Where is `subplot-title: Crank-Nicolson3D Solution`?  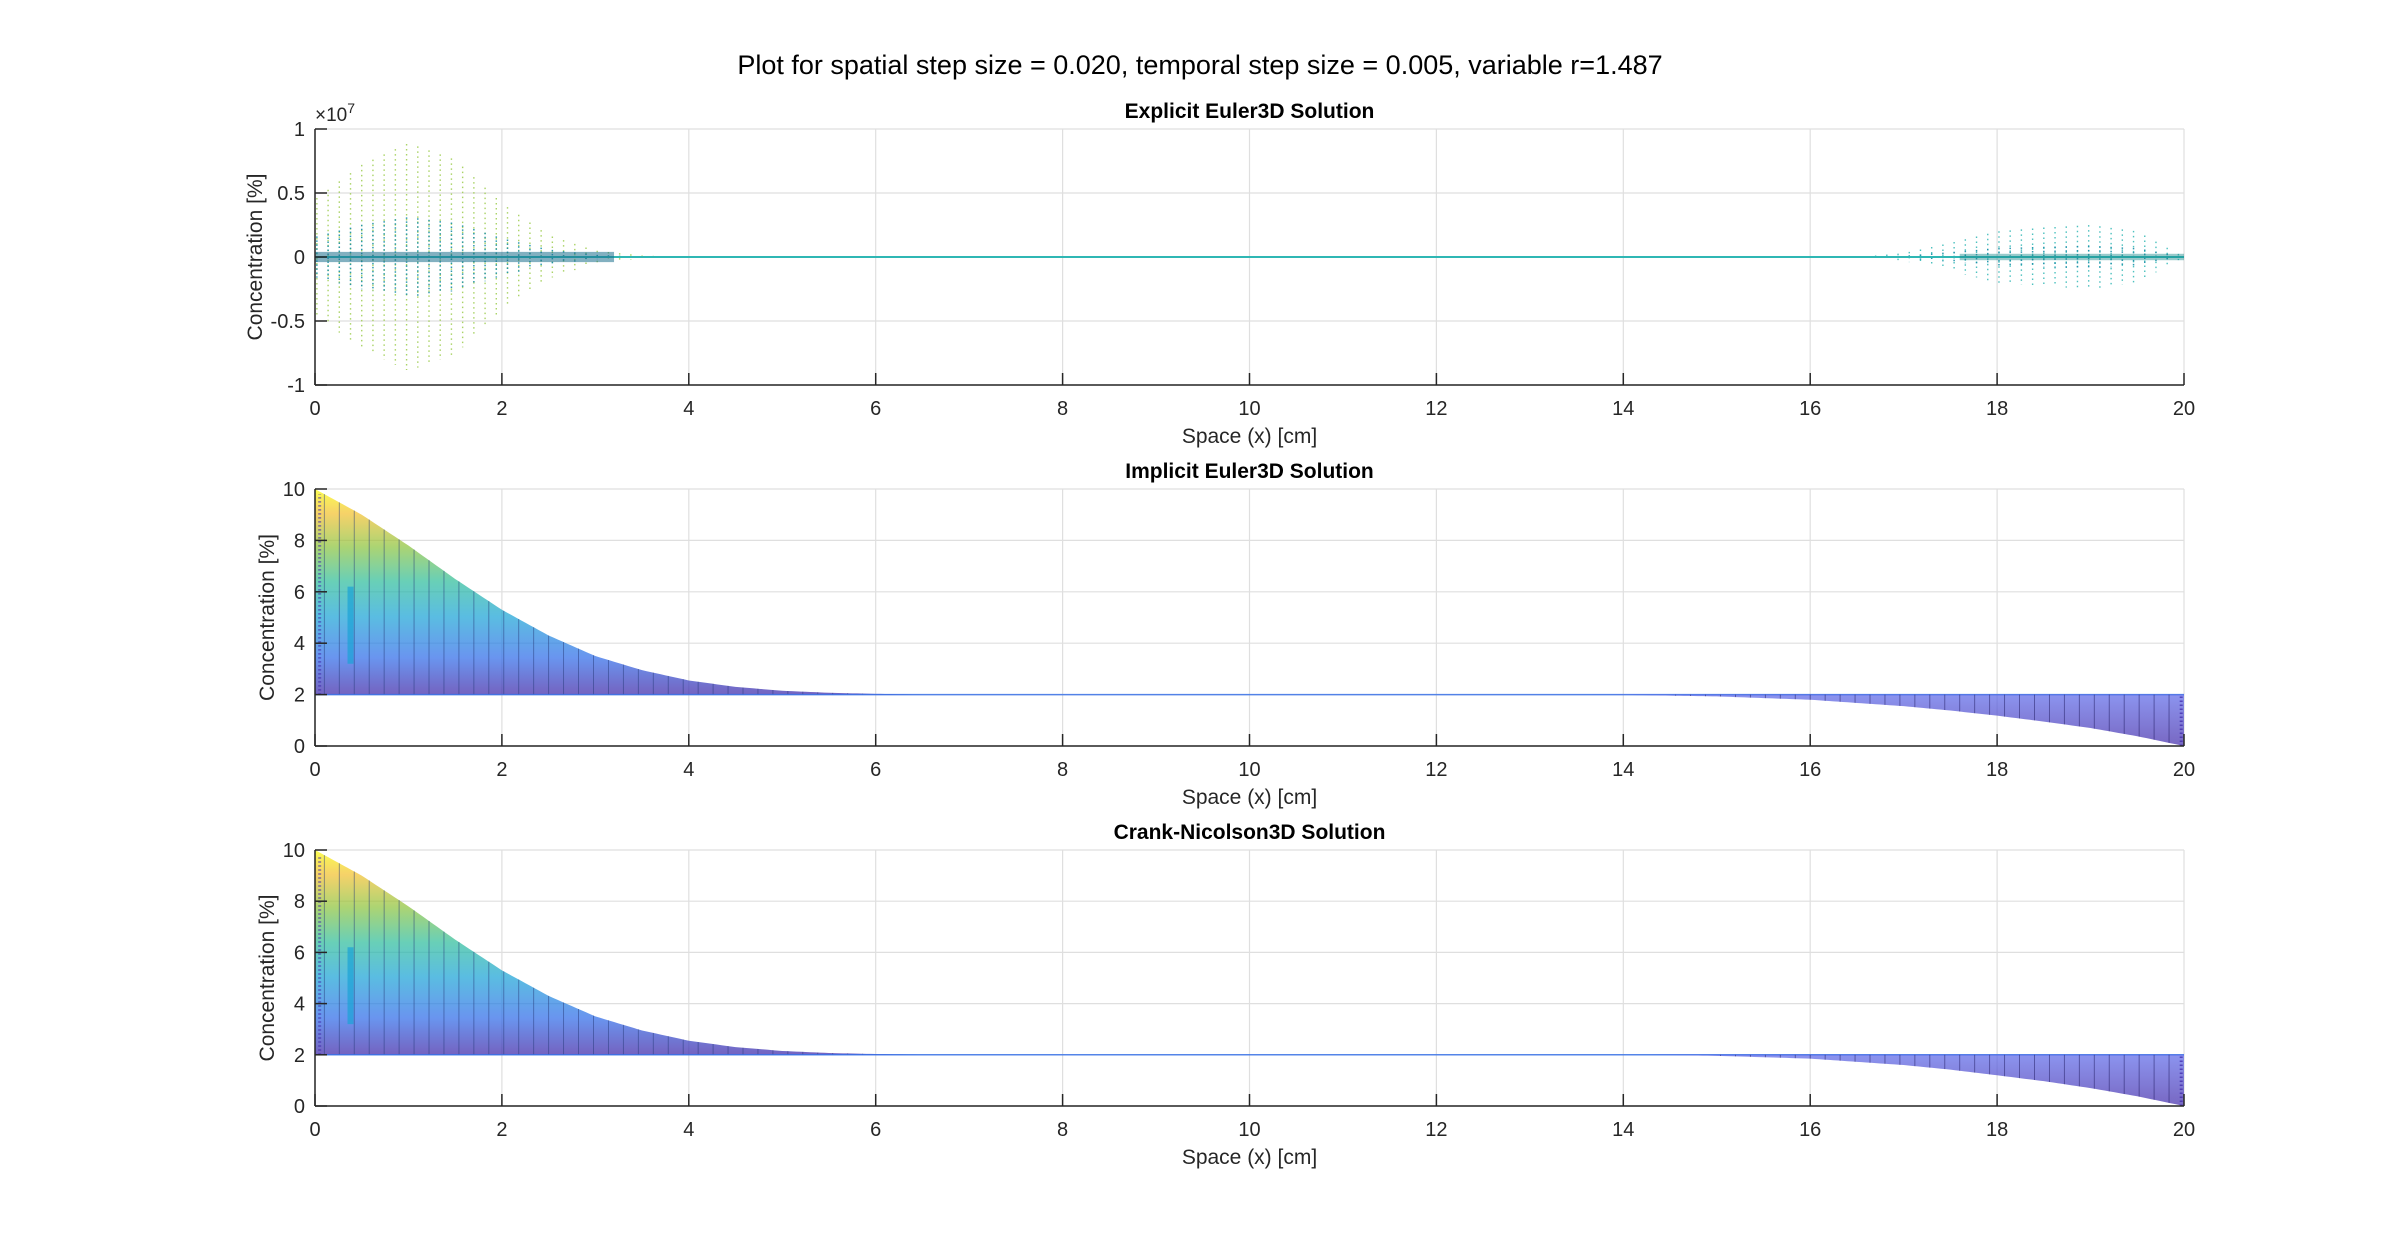
subplot-title: Crank-Nicolson3D Solution is located at coordinates (1250, 832).